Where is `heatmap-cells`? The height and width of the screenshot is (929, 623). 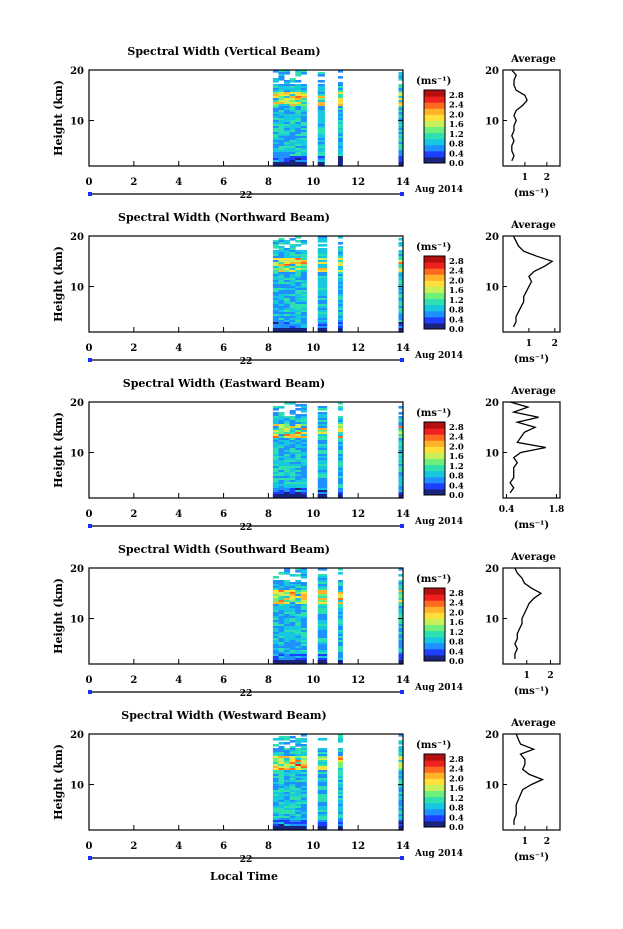
heatmap-cells is located at coordinates (338, 782).